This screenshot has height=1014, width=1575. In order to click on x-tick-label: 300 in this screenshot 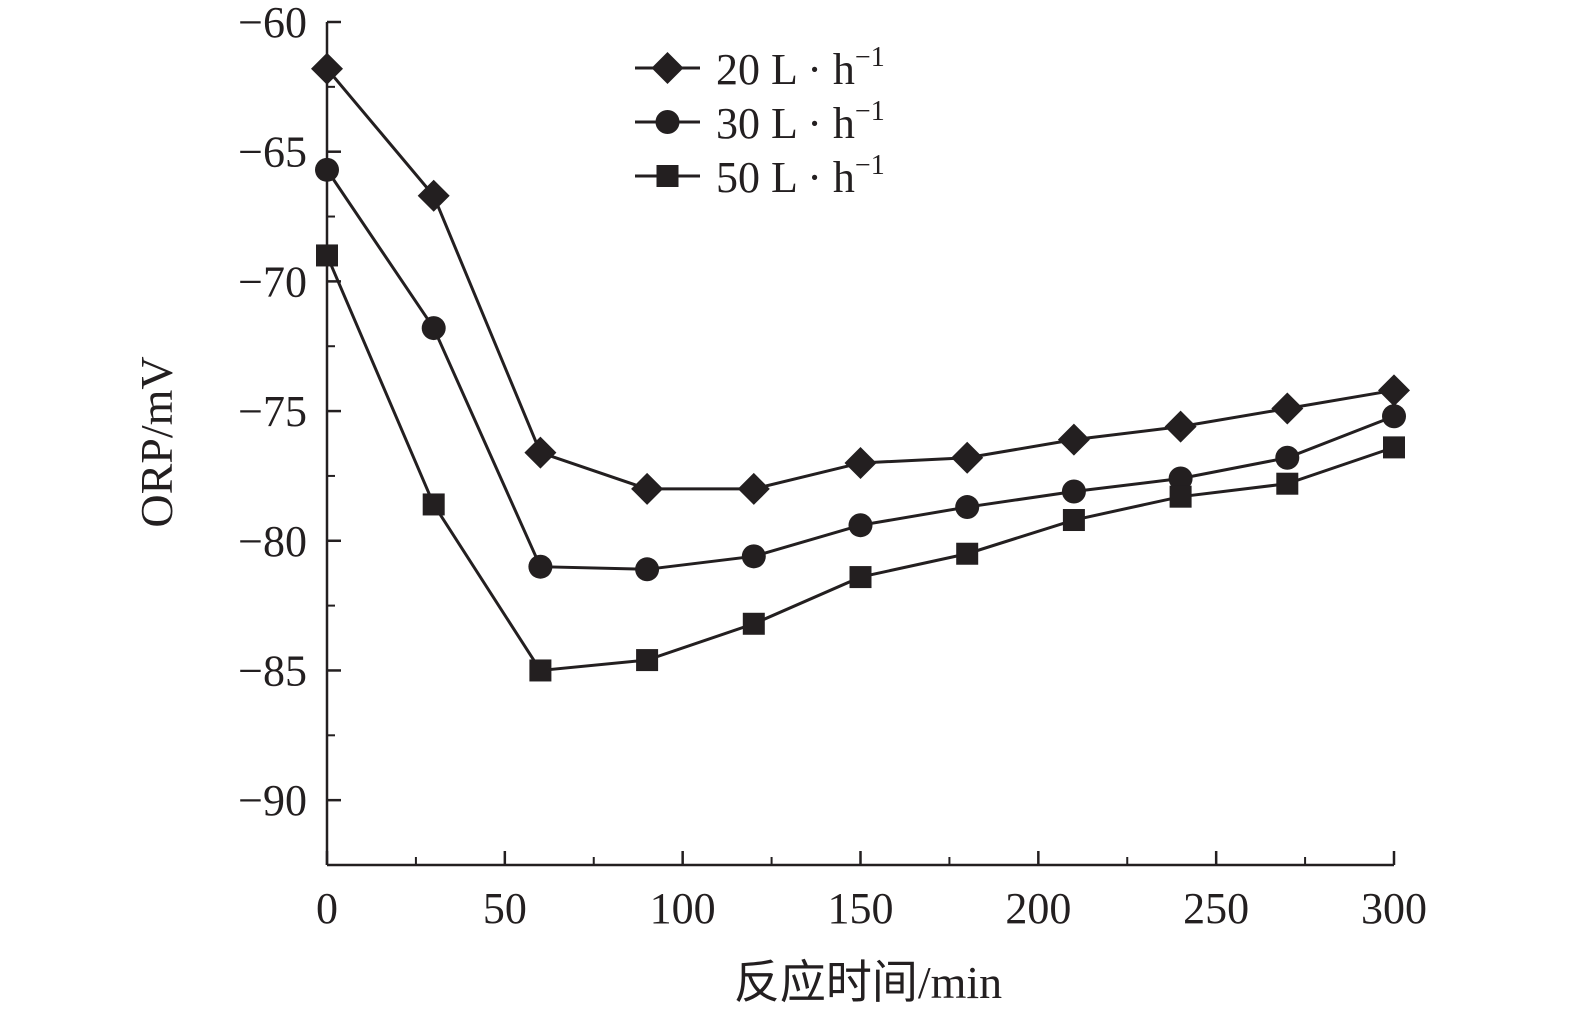, I will do `click(1394, 908)`.